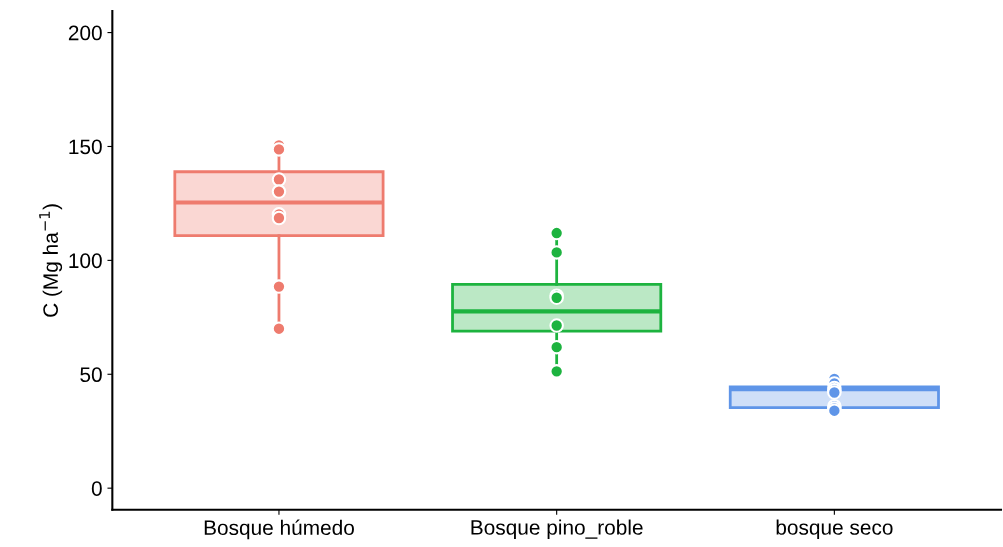 The height and width of the screenshot is (547, 1003). What do you see at coordinates (51, 260) in the screenshot?
I see `y-axis-title: C (Mg ha$^{−1}$)` at bounding box center [51, 260].